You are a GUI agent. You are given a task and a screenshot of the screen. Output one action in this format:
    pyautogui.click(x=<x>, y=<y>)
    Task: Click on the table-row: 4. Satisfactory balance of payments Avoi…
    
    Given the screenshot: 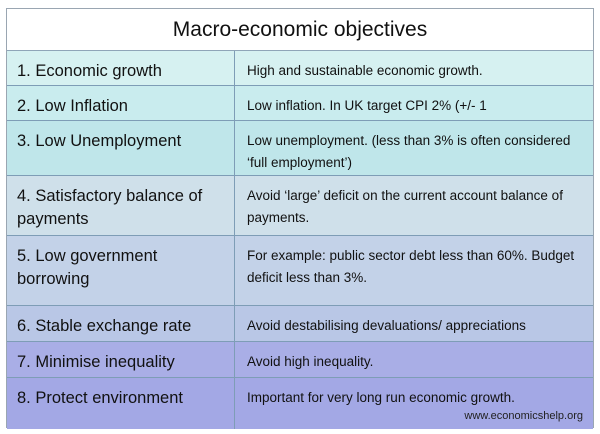 What is the action you would take?
    pyautogui.click(x=300, y=206)
    